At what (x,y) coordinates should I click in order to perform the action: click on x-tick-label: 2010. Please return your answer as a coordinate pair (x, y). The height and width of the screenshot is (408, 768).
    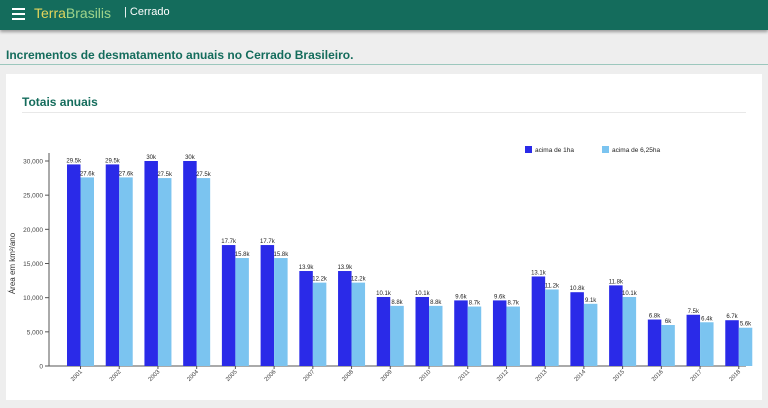
    Looking at the image, I should click on (426, 376).